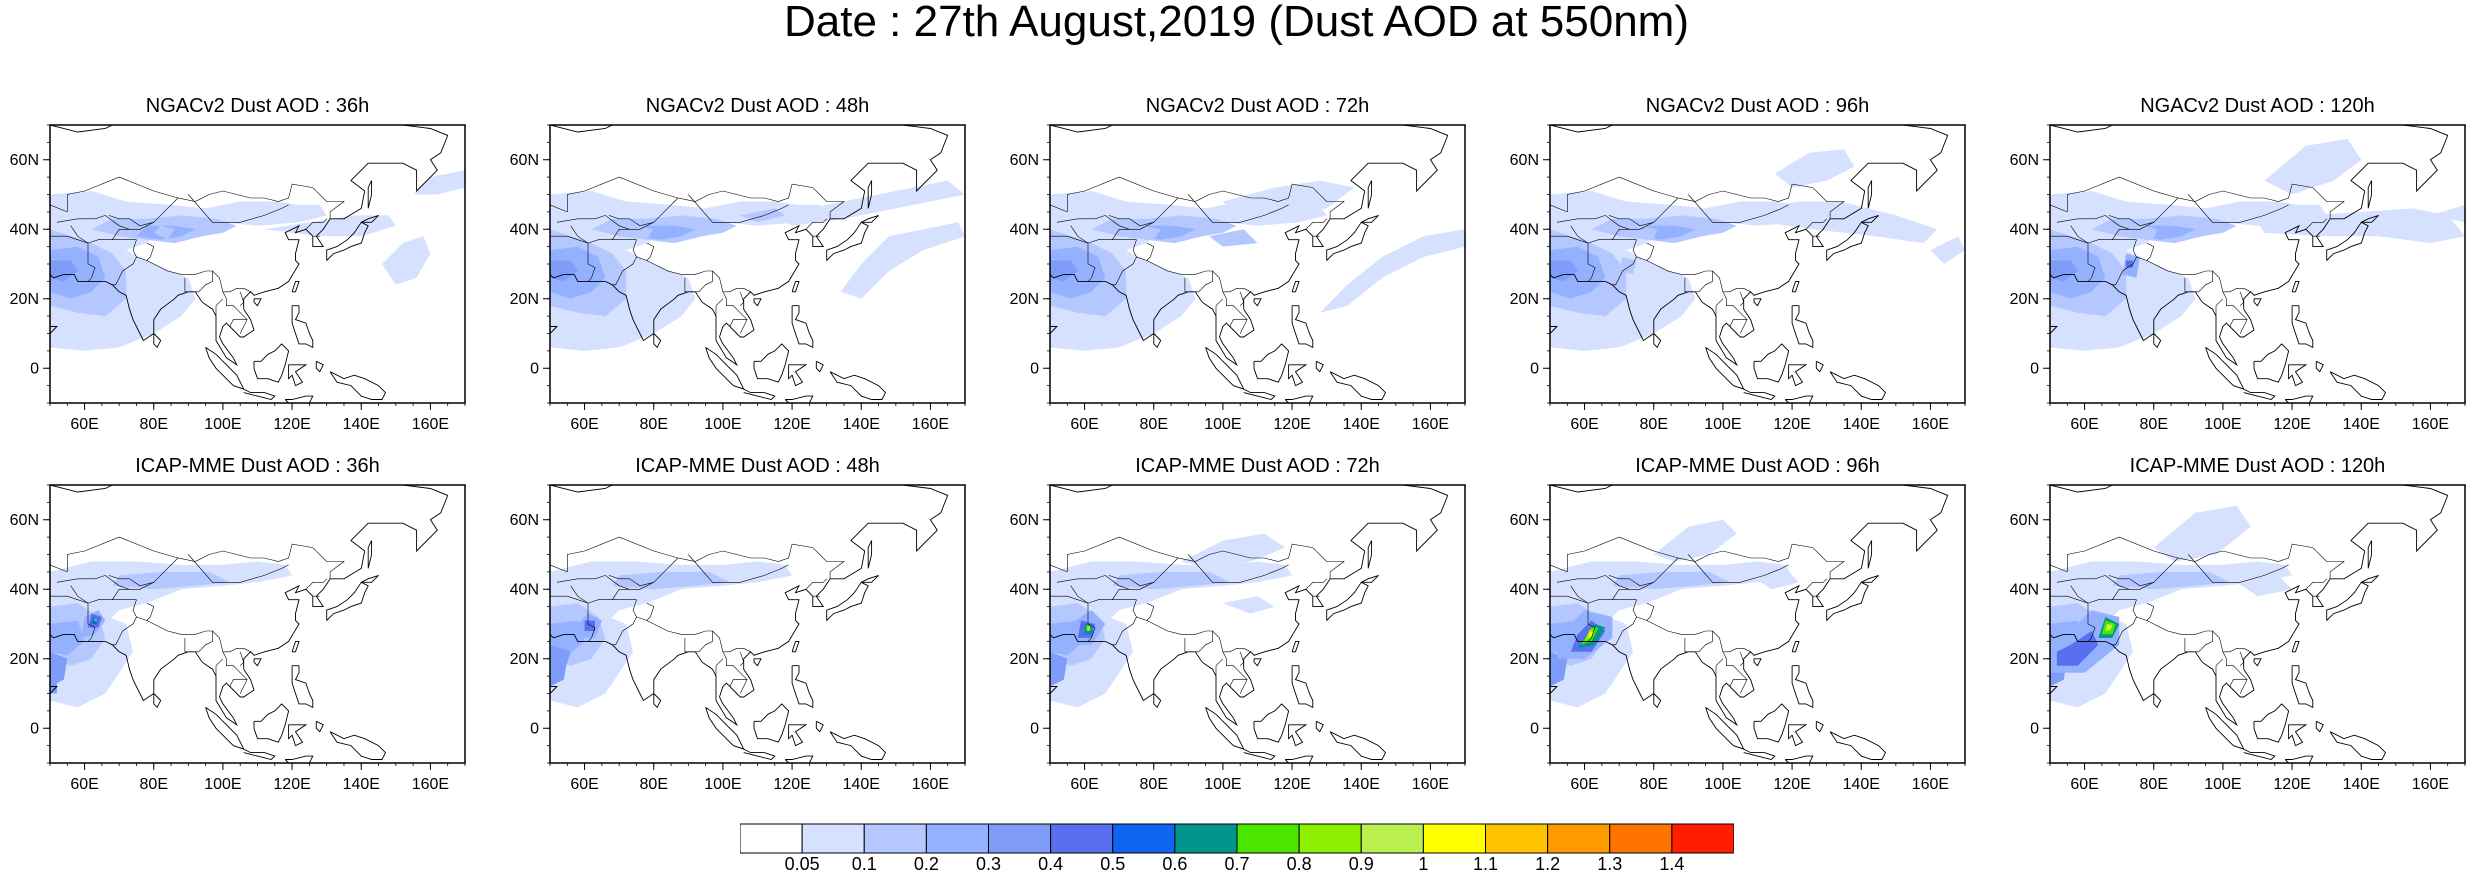 The height and width of the screenshot is (874, 2473). What do you see at coordinates (1485, 864) in the screenshot?
I see `colorbar-label: 1.1` at bounding box center [1485, 864].